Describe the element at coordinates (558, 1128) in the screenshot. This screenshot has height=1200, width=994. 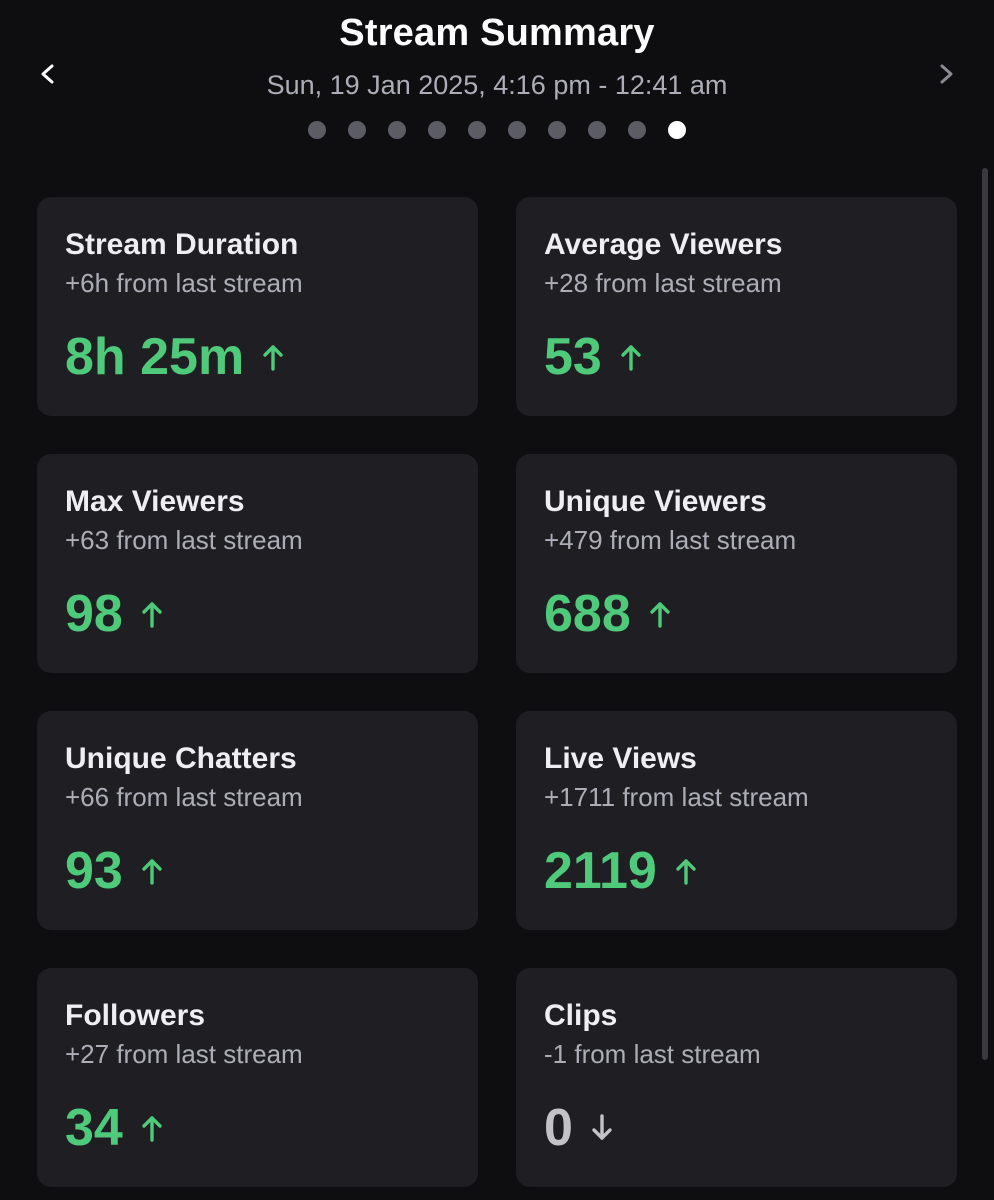
I see `stat-value: 0` at that location.